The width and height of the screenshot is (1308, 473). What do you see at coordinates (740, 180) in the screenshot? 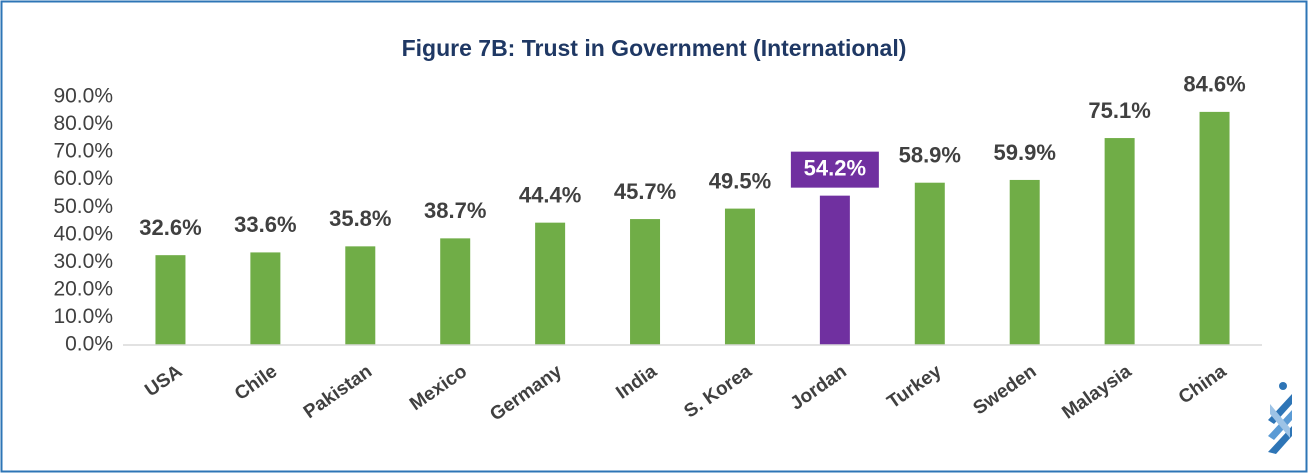
I see `value-label: 49.5%` at bounding box center [740, 180].